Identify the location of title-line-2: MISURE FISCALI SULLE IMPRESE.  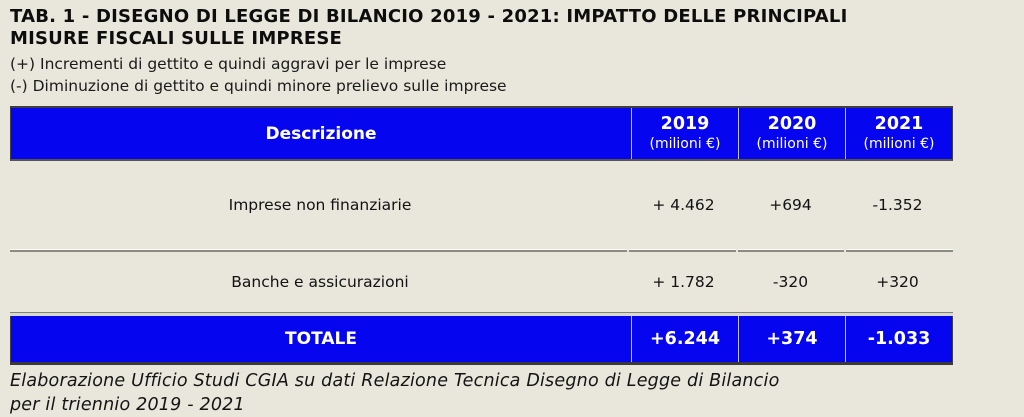
(176, 38).